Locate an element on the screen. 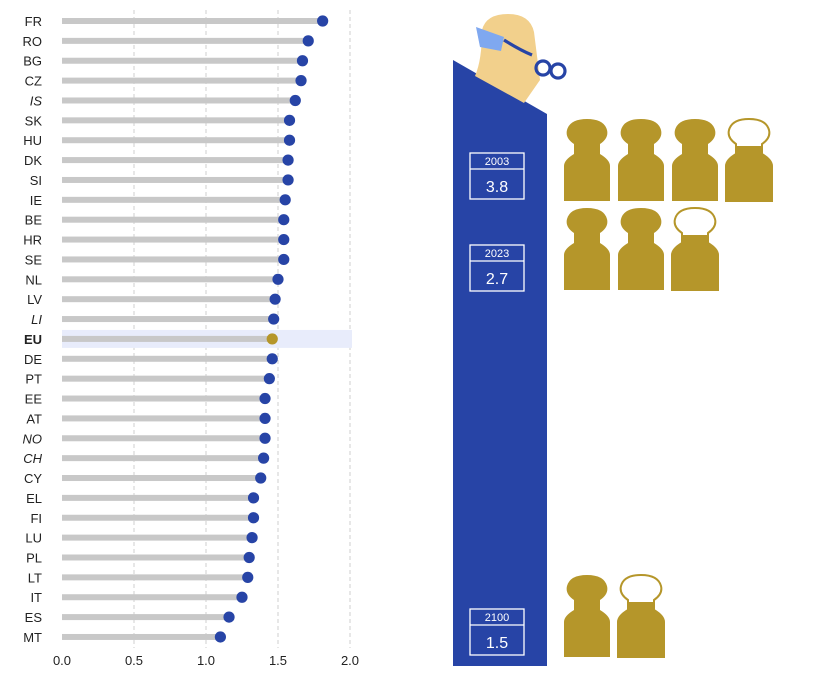 The image size is (814, 676). category-label: LI is located at coordinates (36, 319).